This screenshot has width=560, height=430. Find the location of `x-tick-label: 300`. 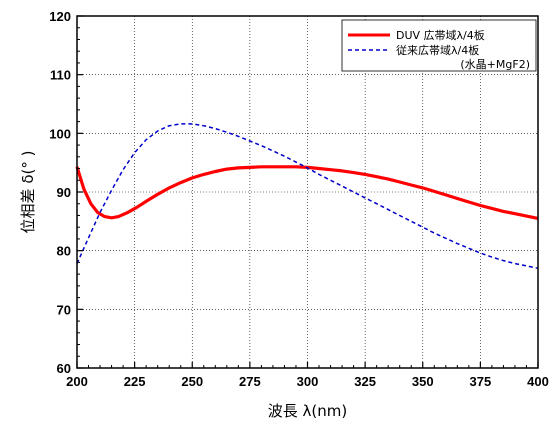

x-tick-label: 300 is located at coordinates (308, 381).